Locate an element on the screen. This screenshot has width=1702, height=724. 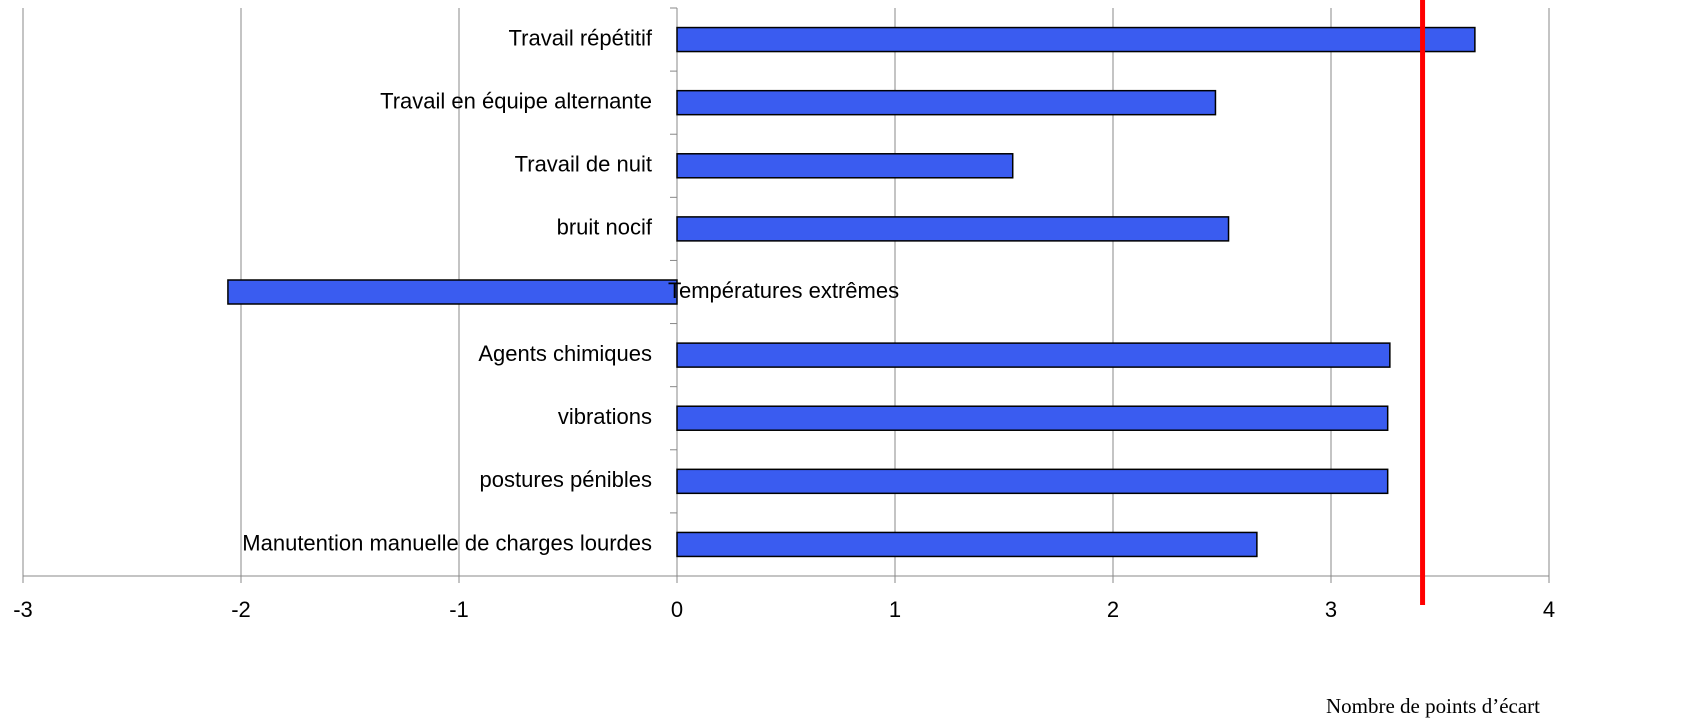
x-tick-label: 2 is located at coordinates (1113, 609).